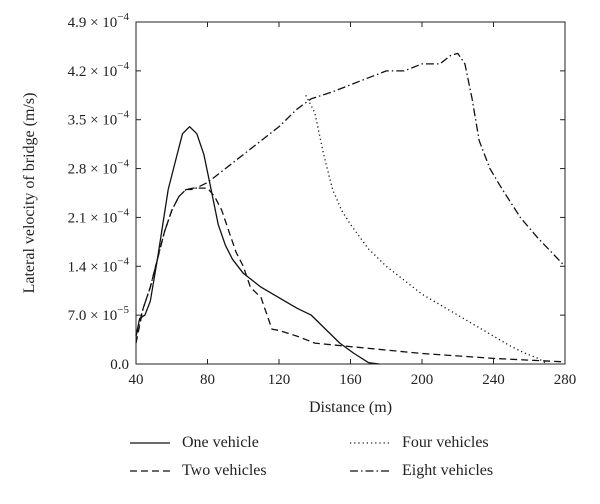 The image size is (600, 504). Describe the element at coordinates (99, 216) in the screenshot. I see `y-tick-label: 2.1 × 10⁻⁴` at that location.